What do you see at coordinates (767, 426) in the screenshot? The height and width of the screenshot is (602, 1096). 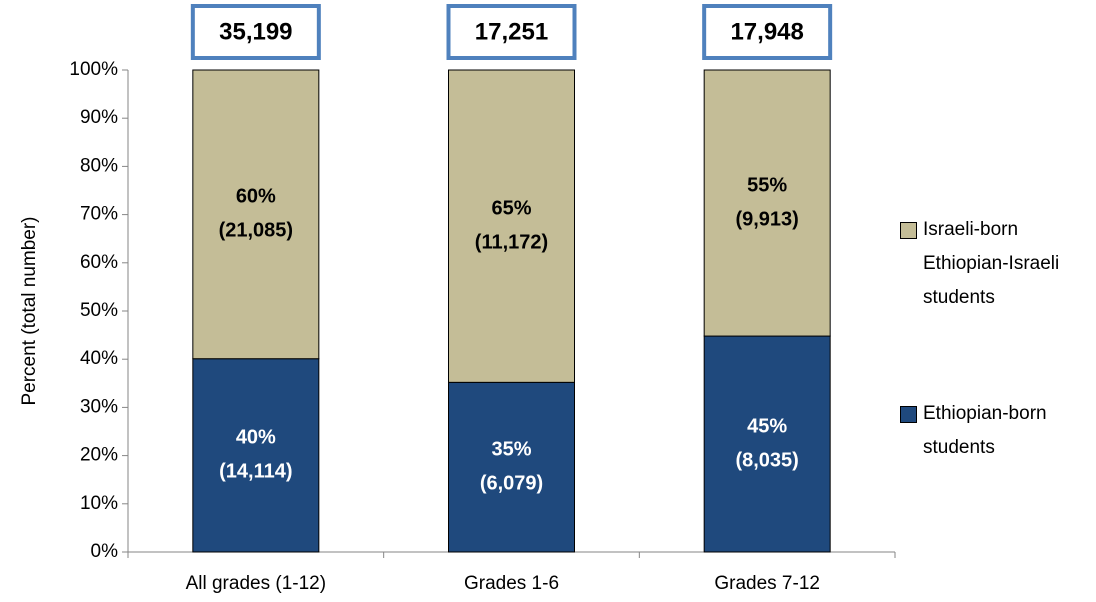 I see `value-label: 45%` at bounding box center [767, 426].